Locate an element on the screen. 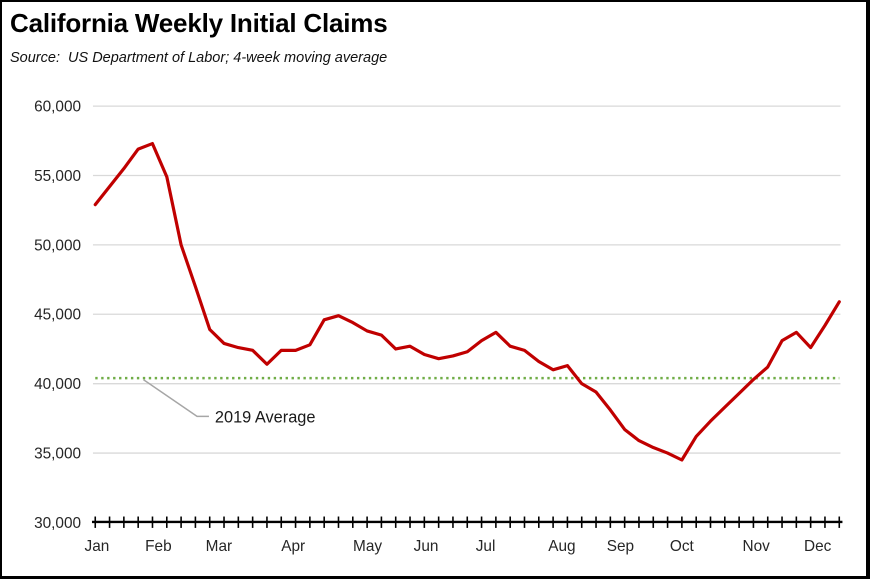 Image resolution: width=870 pixels, height=579 pixels. annotation-label: 2019 Average is located at coordinates (265, 417).